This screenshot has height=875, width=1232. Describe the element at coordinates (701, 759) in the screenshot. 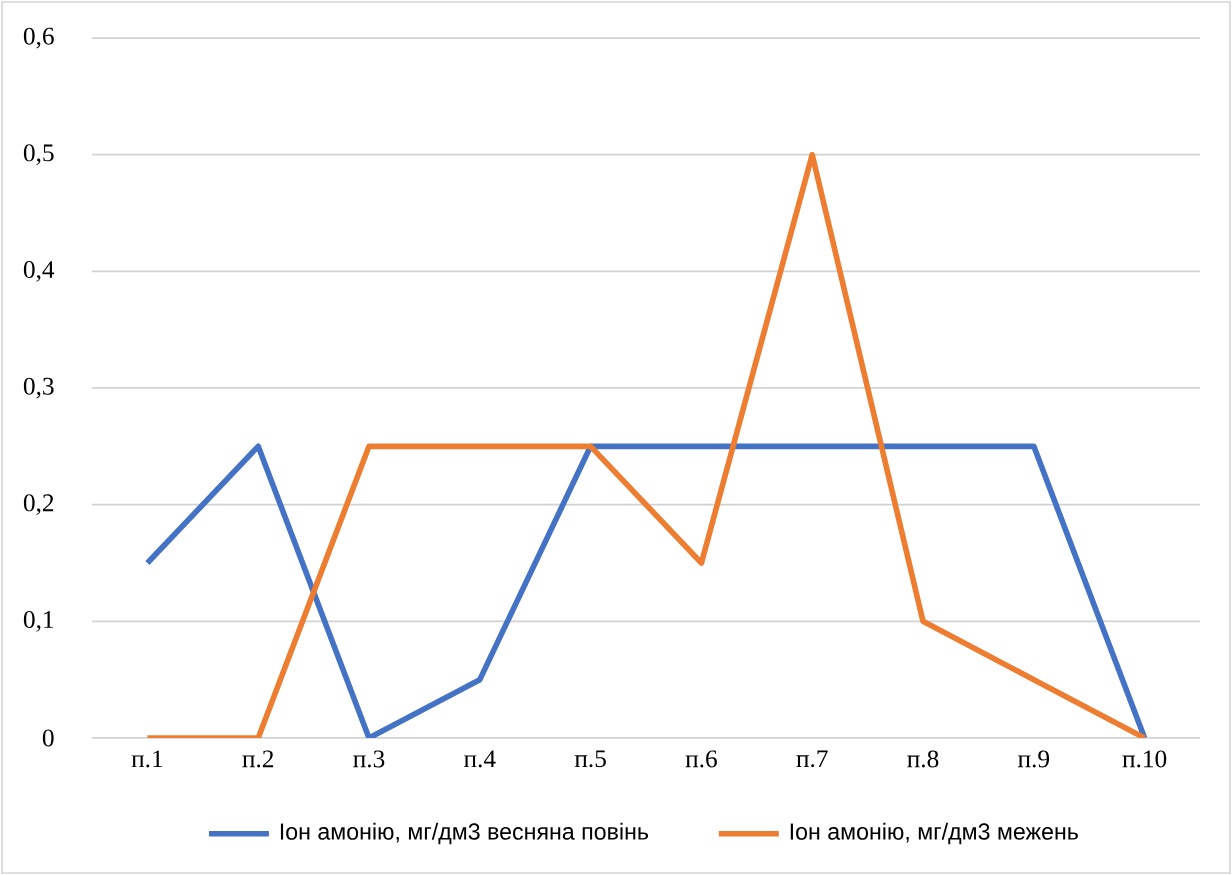

I see `x-tick-label: п.6` at that location.